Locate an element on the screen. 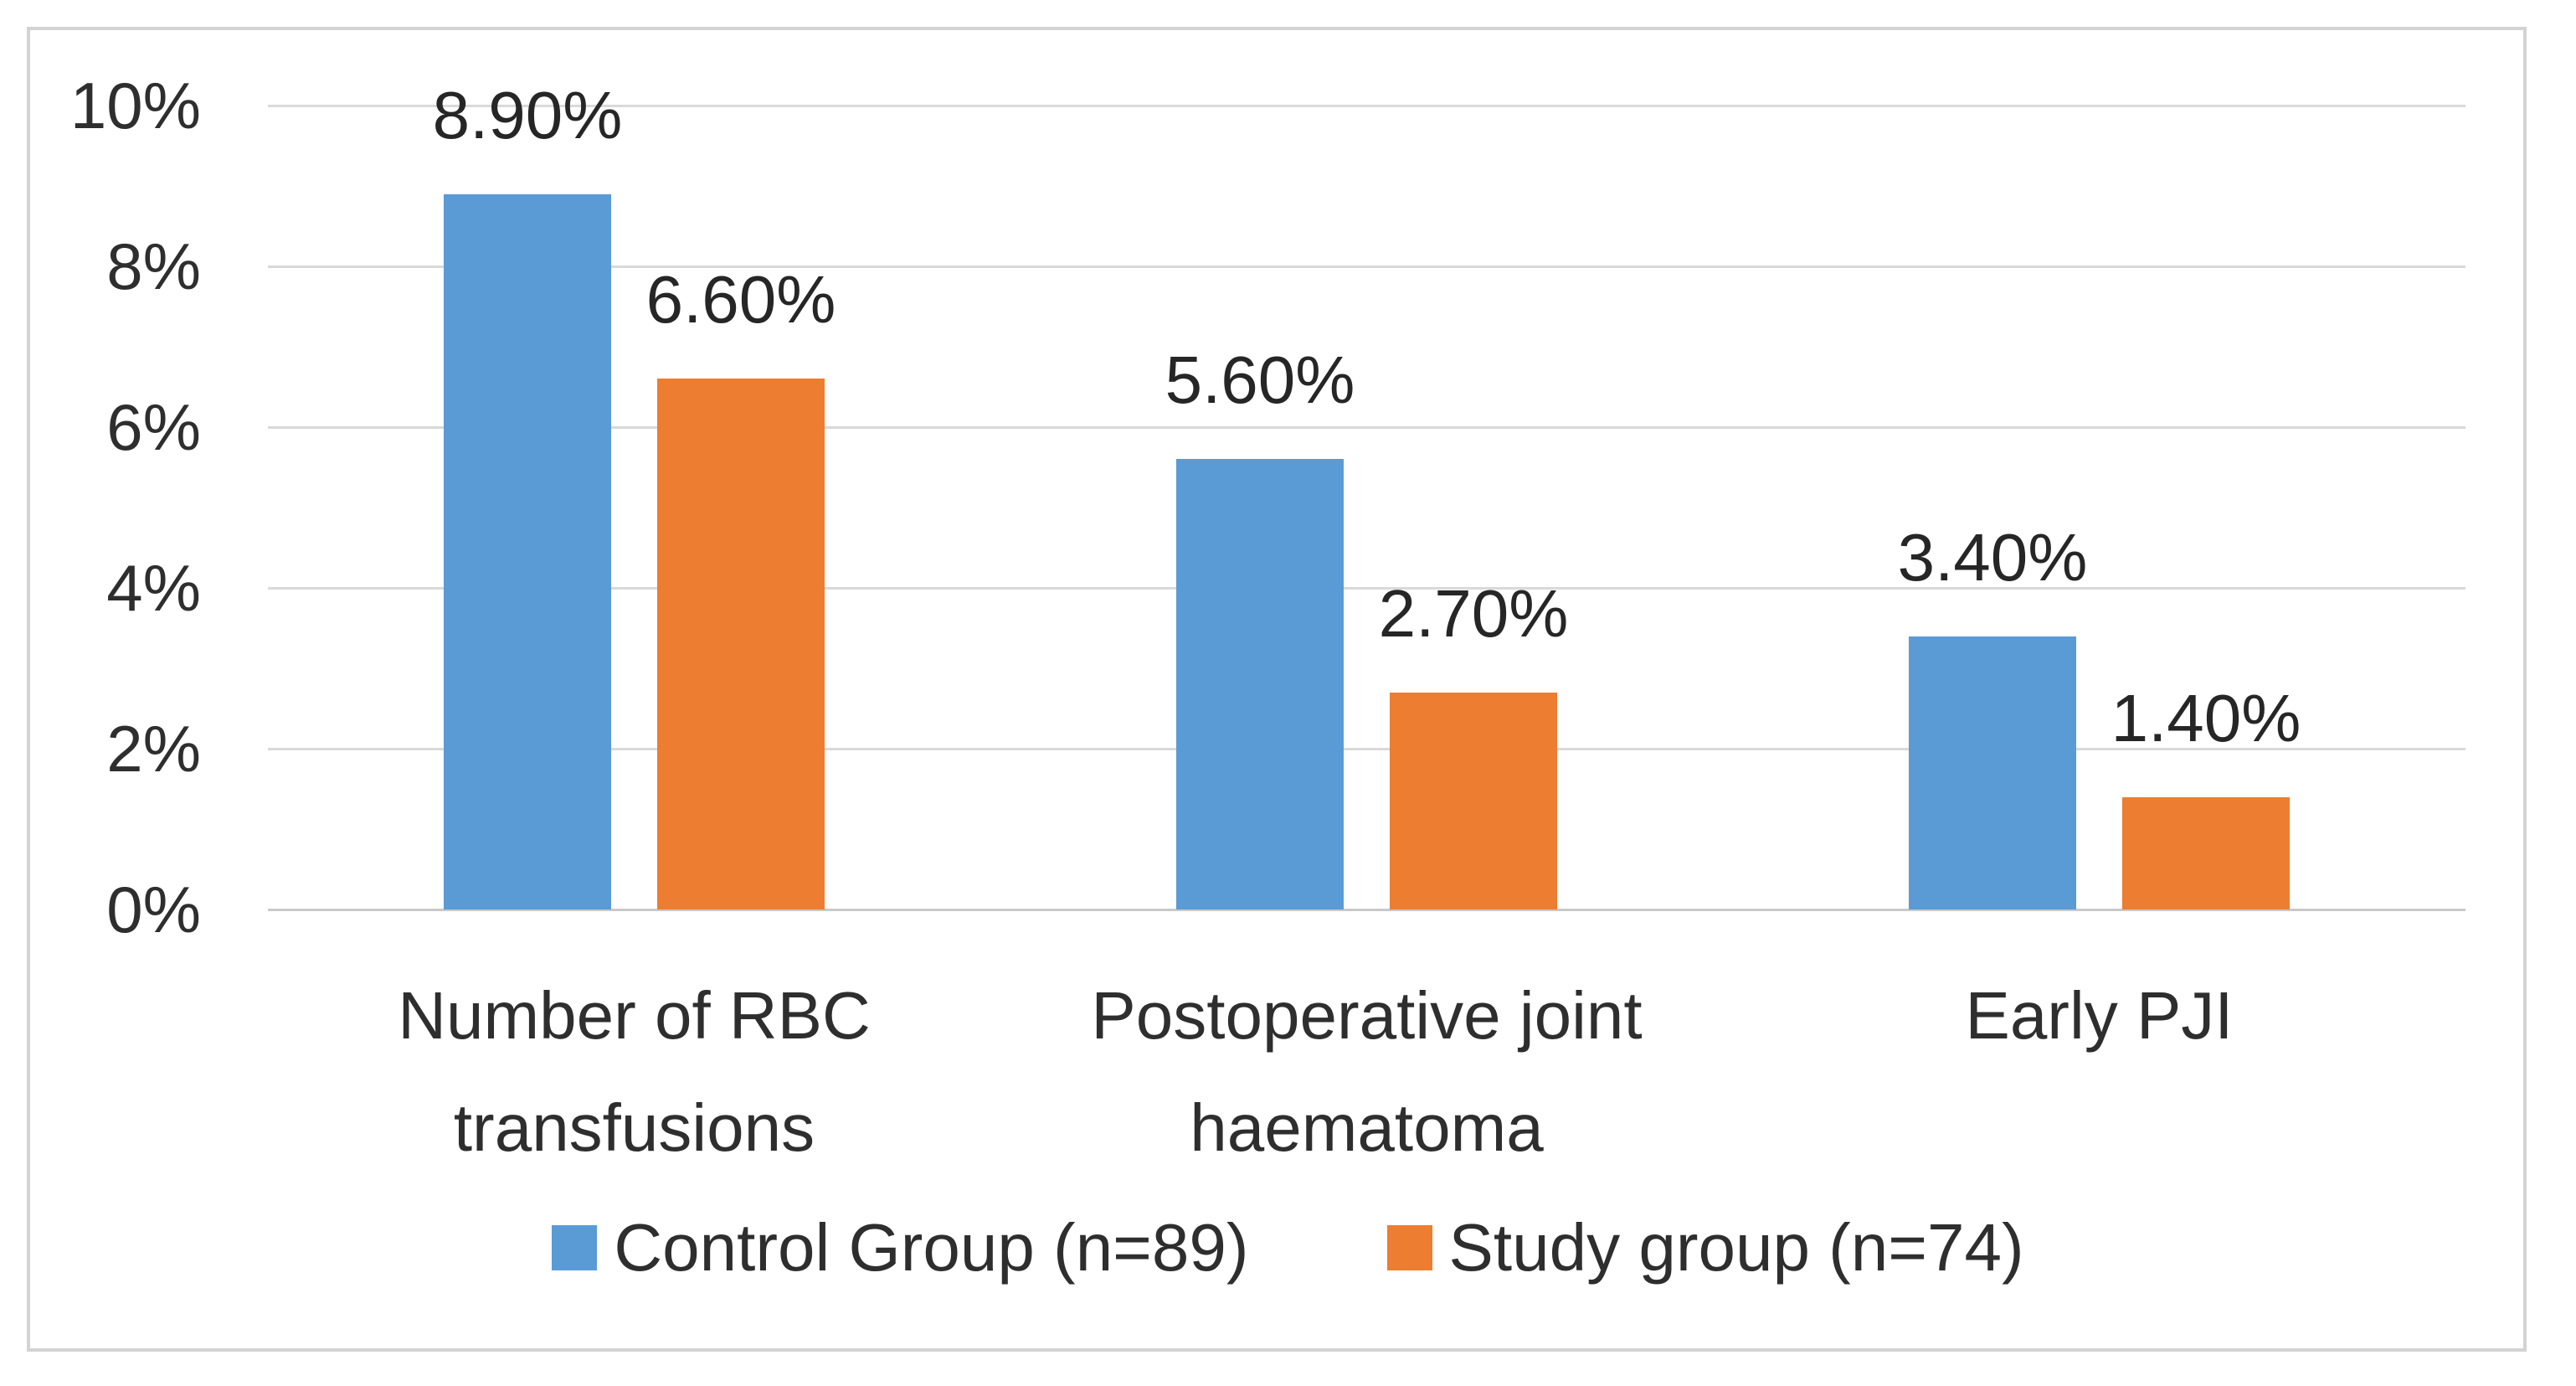 The width and height of the screenshot is (2576, 1386). gridline-10% is located at coordinates (1367, 105).